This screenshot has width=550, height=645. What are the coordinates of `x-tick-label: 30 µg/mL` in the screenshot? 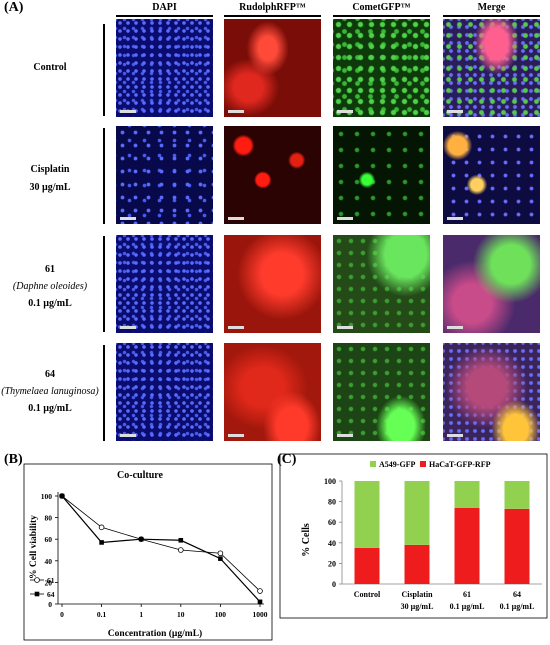 It's located at (417, 606).